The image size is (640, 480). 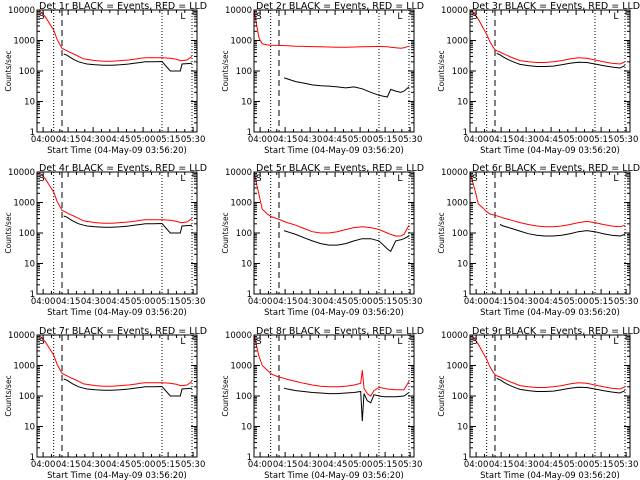 What do you see at coordinates (340, 331) in the screenshot?
I see `panel-title: Det 8r BLACK = Events, RED = LLD` at bounding box center [340, 331].